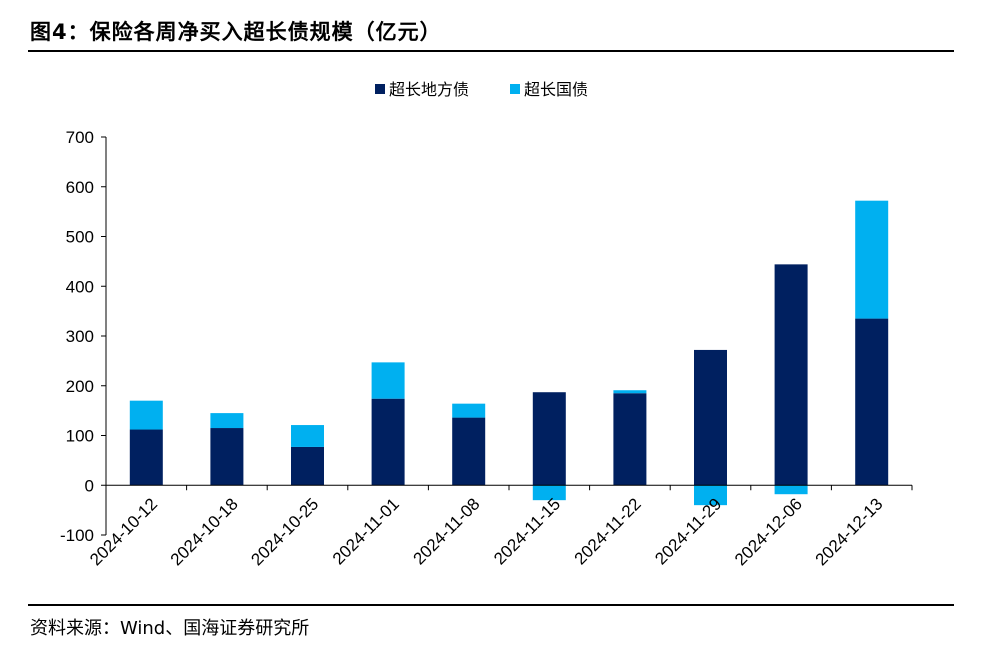  I want to click on legend: 超长地方债 超长国债, so click(481, 89).